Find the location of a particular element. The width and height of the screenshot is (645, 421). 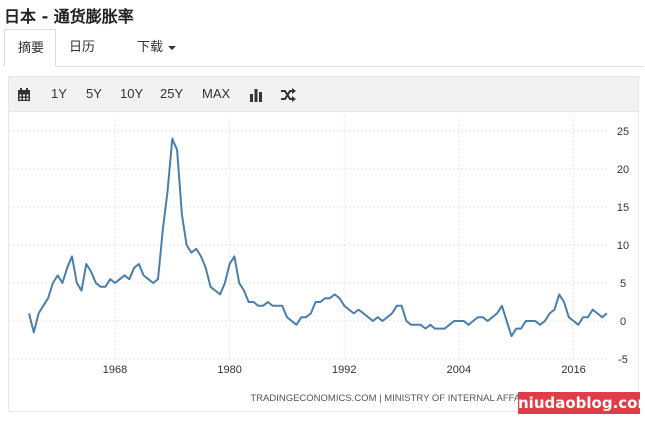

x-tick-label: 1992 is located at coordinates (344, 370).